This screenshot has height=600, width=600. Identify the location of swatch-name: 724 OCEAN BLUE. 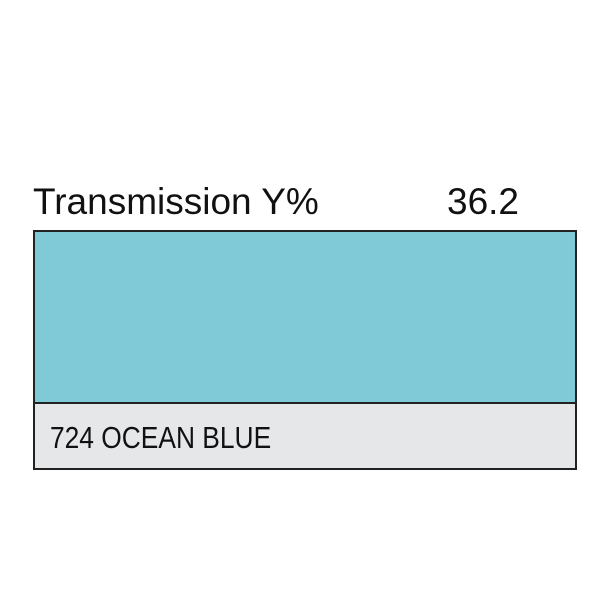
(161, 437).